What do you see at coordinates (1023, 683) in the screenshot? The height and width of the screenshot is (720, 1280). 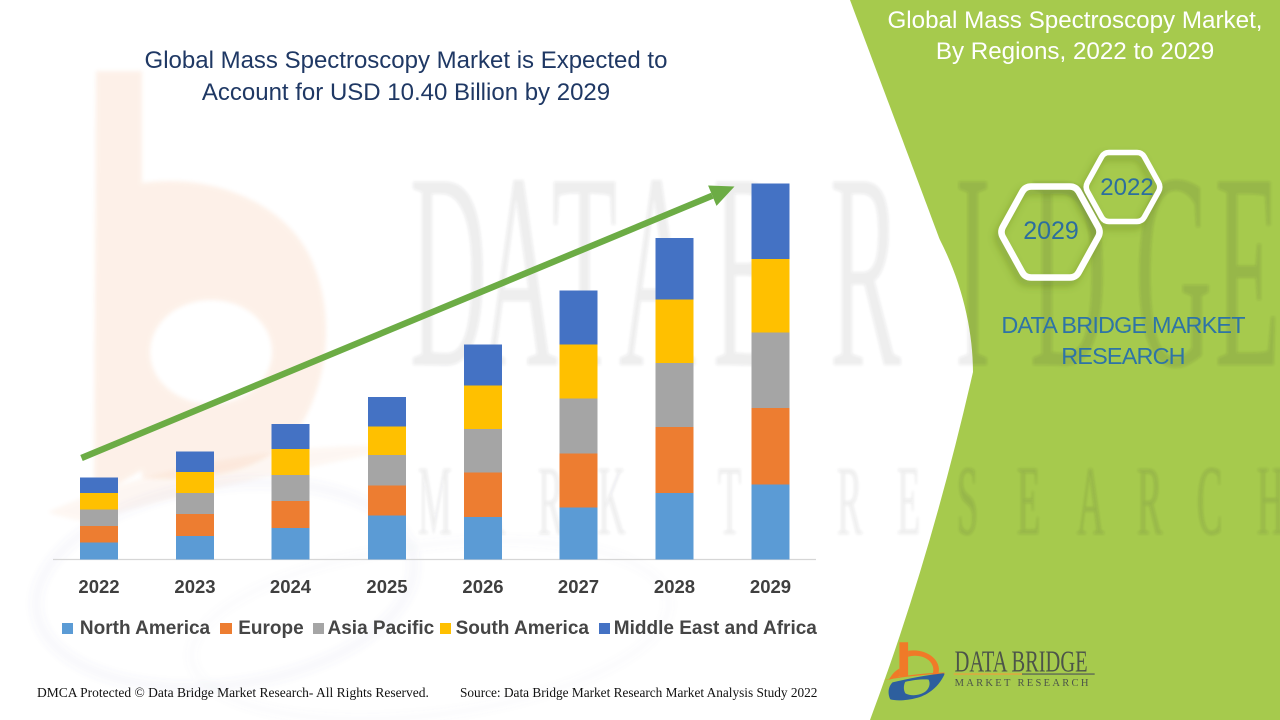 I see `svg-text: MARKET RESEARCH` at bounding box center [1023, 683].